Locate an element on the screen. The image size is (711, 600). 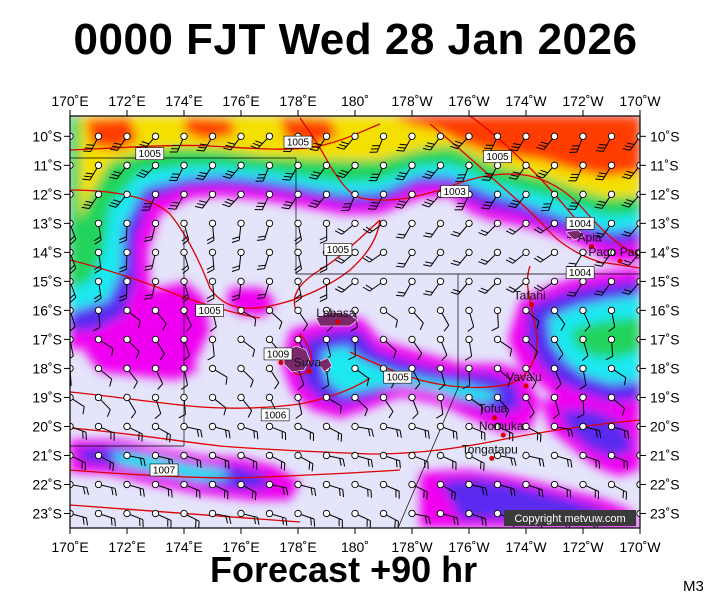
isobar-label: 1005 is located at coordinates (497, 157).